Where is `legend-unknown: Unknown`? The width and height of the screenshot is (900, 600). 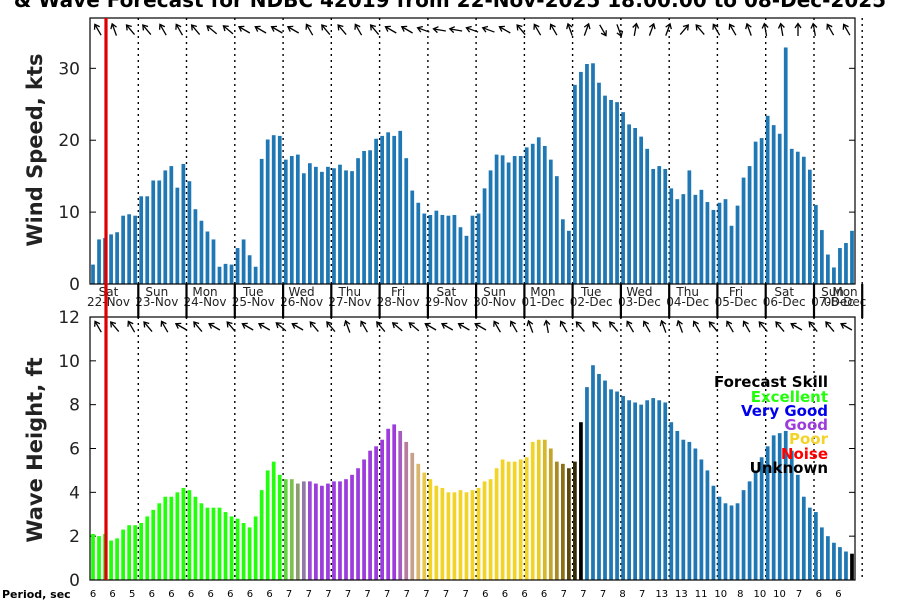
legend-unknown: Unknown is located at coordinates (789, 468).